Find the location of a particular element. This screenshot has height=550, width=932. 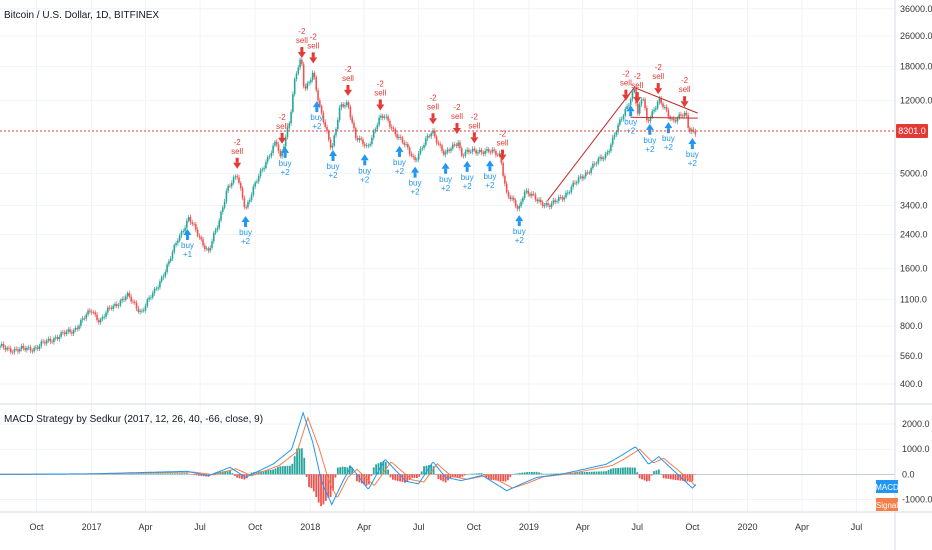

sell-value: -2 is located at coordinates (433, 97).